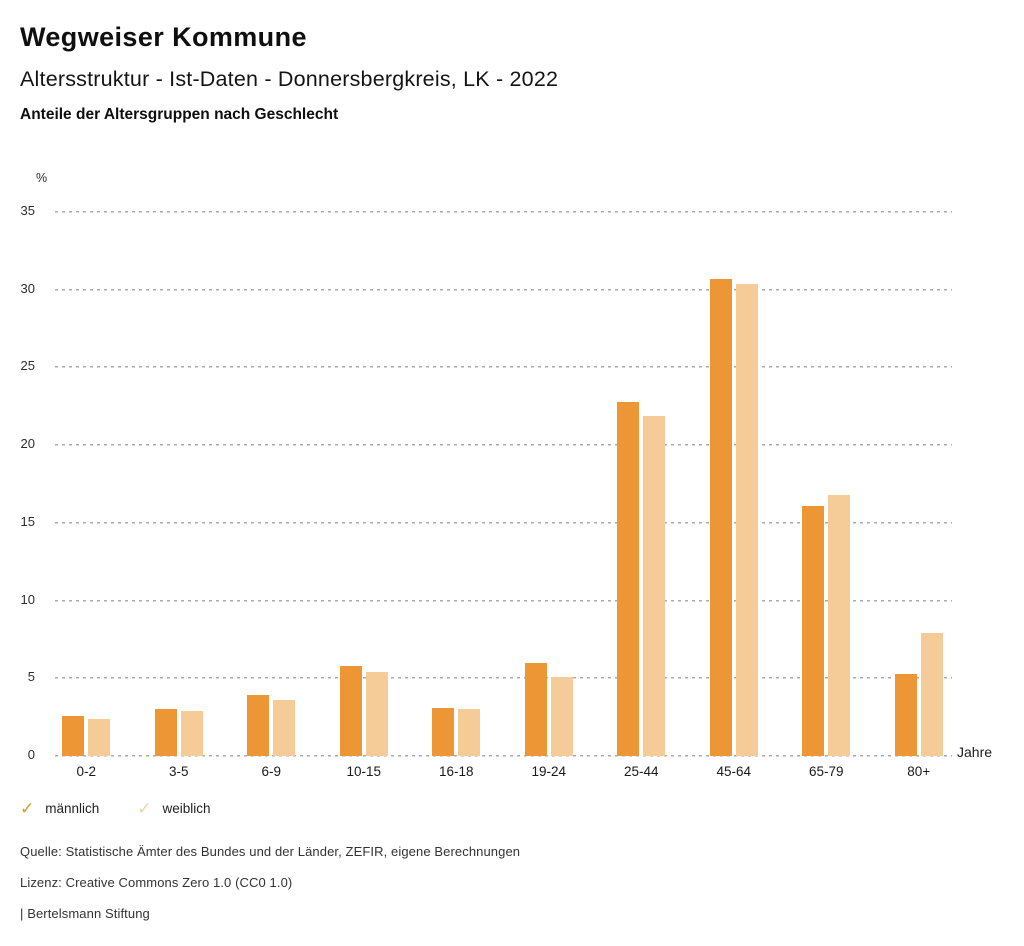 The height and width of the screenshot is (946, 1024). What do you see at coordinates (919, 771) in the screenshot?
I see `x-axis-tick-label: 80+` at bounding box center [919, 771].